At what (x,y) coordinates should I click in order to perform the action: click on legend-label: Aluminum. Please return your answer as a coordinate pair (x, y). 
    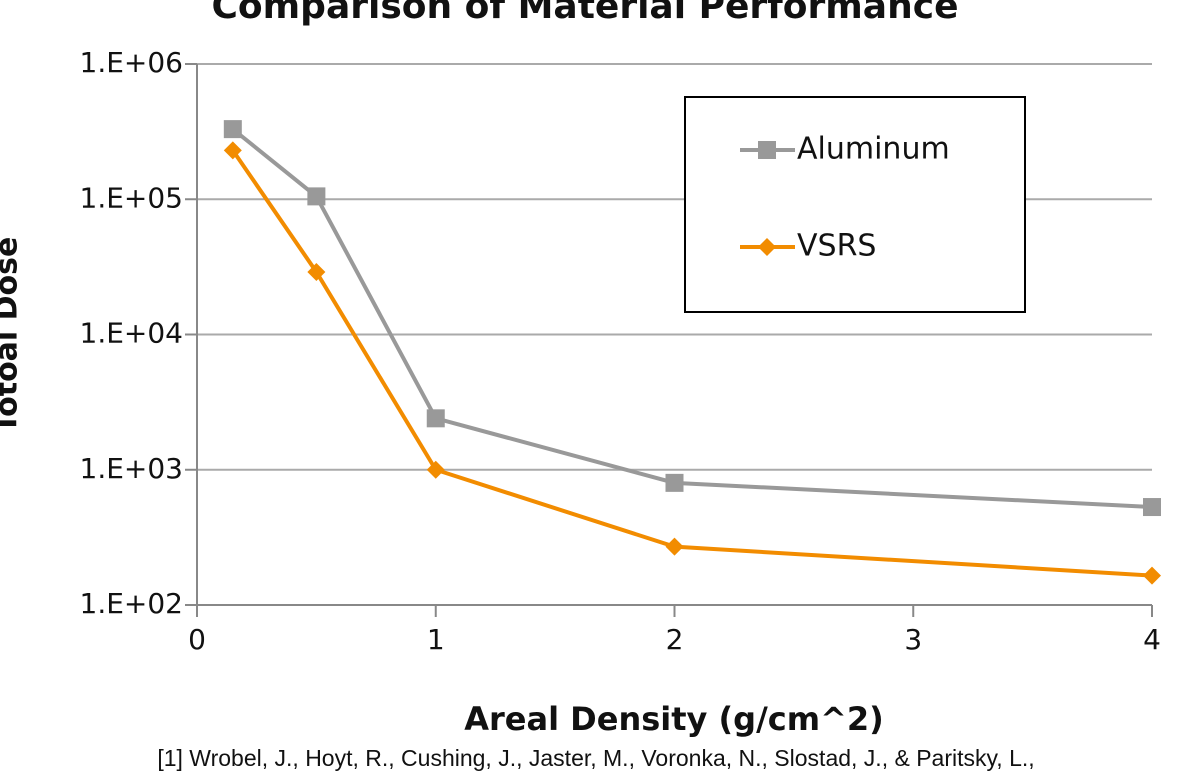
    Looking at the image, I should click on (873, 149).